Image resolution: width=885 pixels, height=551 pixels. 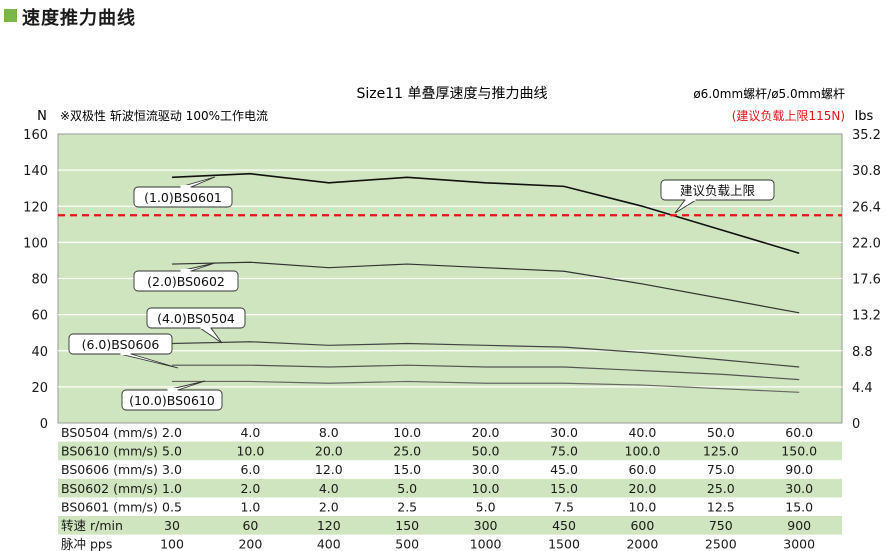 I want to click on table-cell: 1500, so click(x=564, y=544).